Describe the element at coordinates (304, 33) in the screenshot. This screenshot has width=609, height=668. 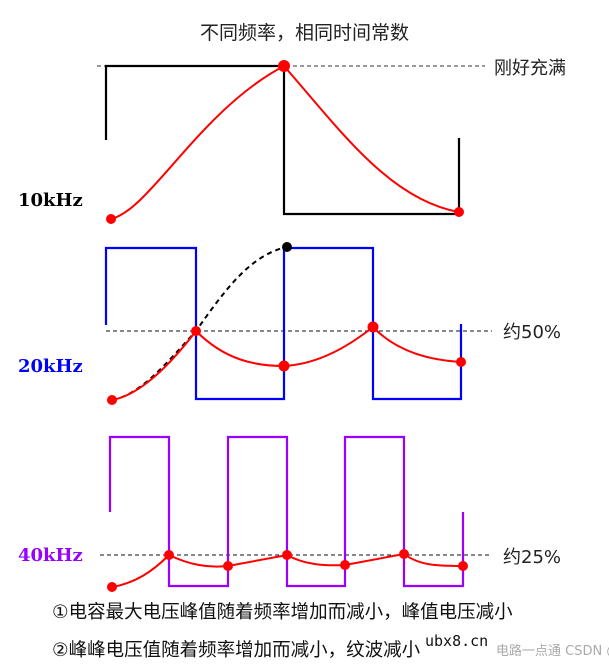
I see `diagram-title: 不同频率，相同时间常数` at that location.